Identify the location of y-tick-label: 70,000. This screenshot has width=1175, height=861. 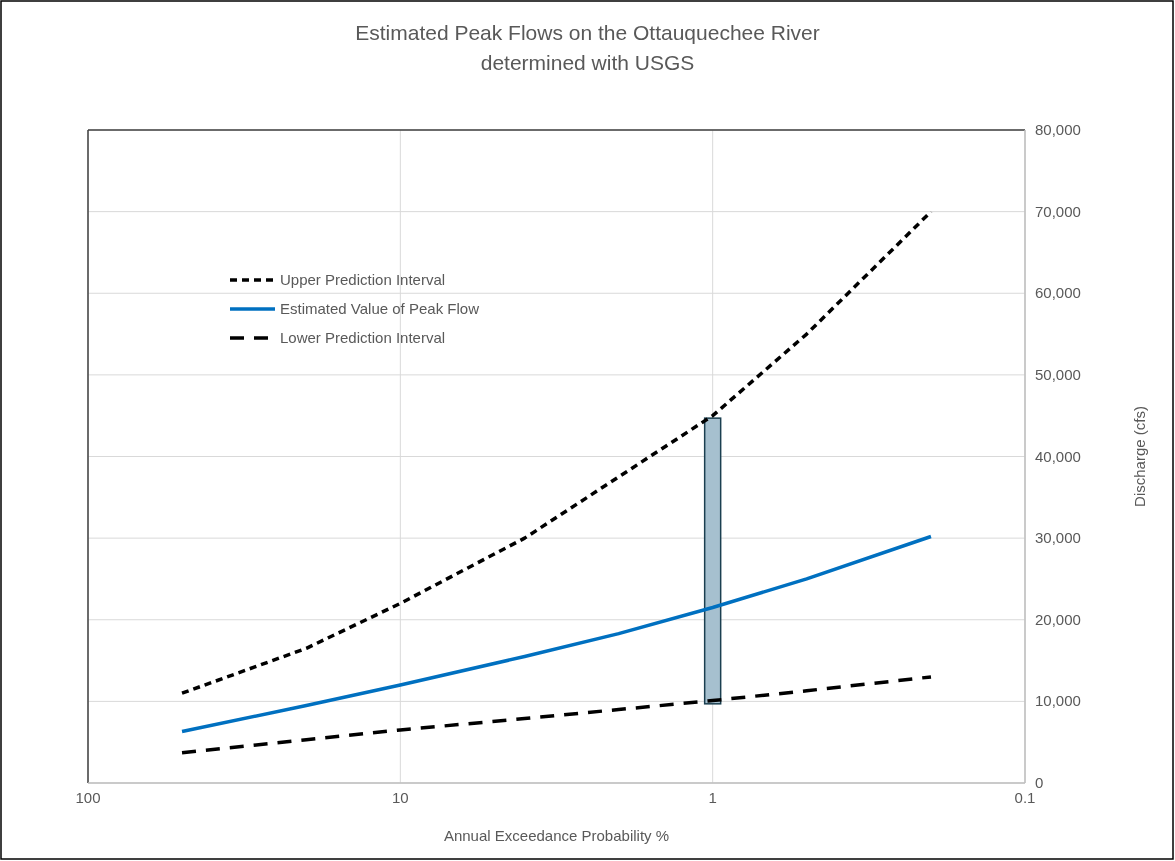
(1058, 211).